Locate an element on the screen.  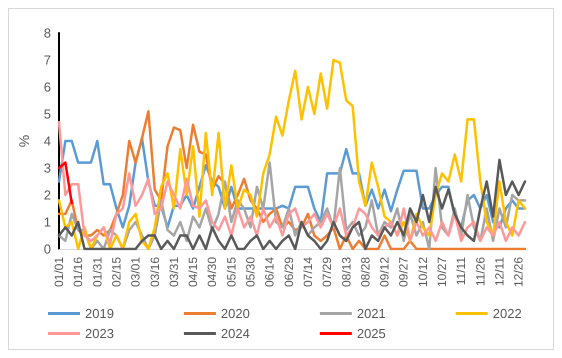
legend-label: 2025 is located at coordinates (371, 333).